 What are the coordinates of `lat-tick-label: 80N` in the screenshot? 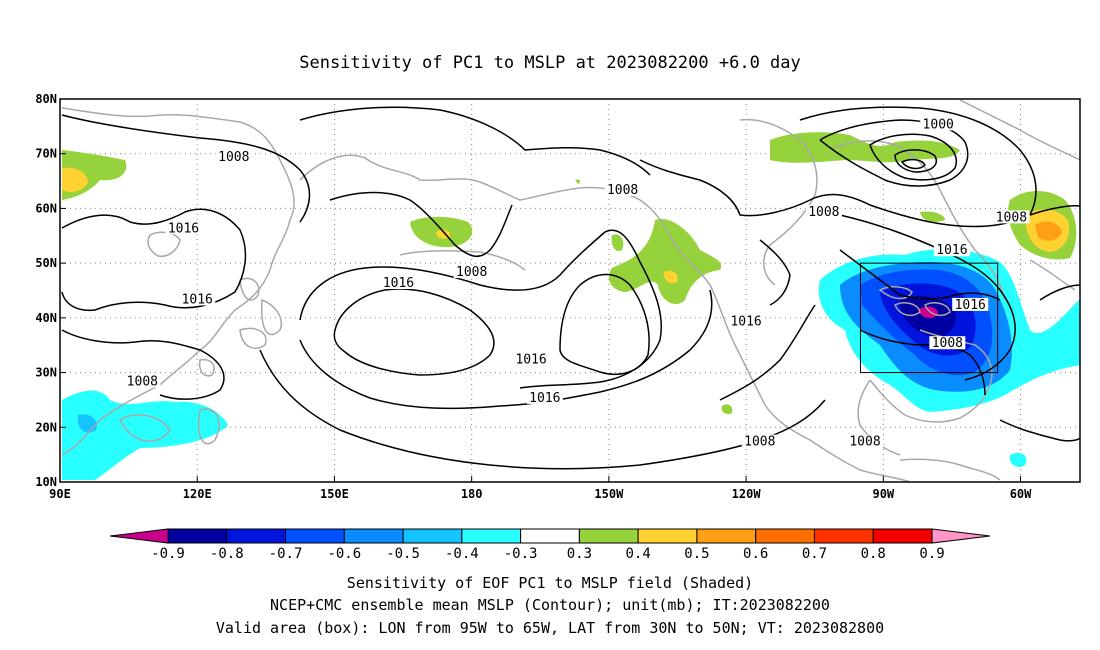 It's located at (46, 99).